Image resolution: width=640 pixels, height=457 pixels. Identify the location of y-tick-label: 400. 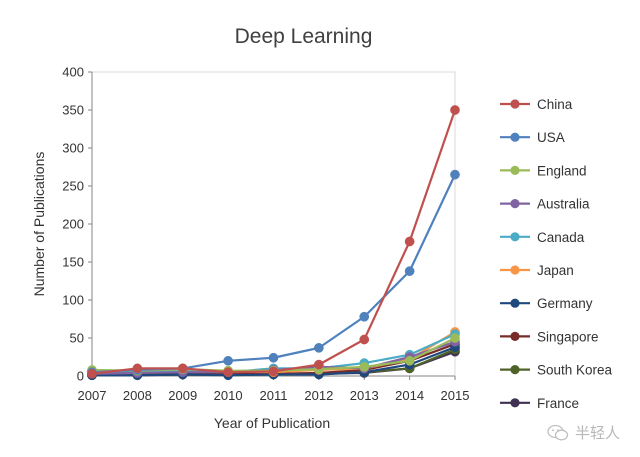
(73, 72).